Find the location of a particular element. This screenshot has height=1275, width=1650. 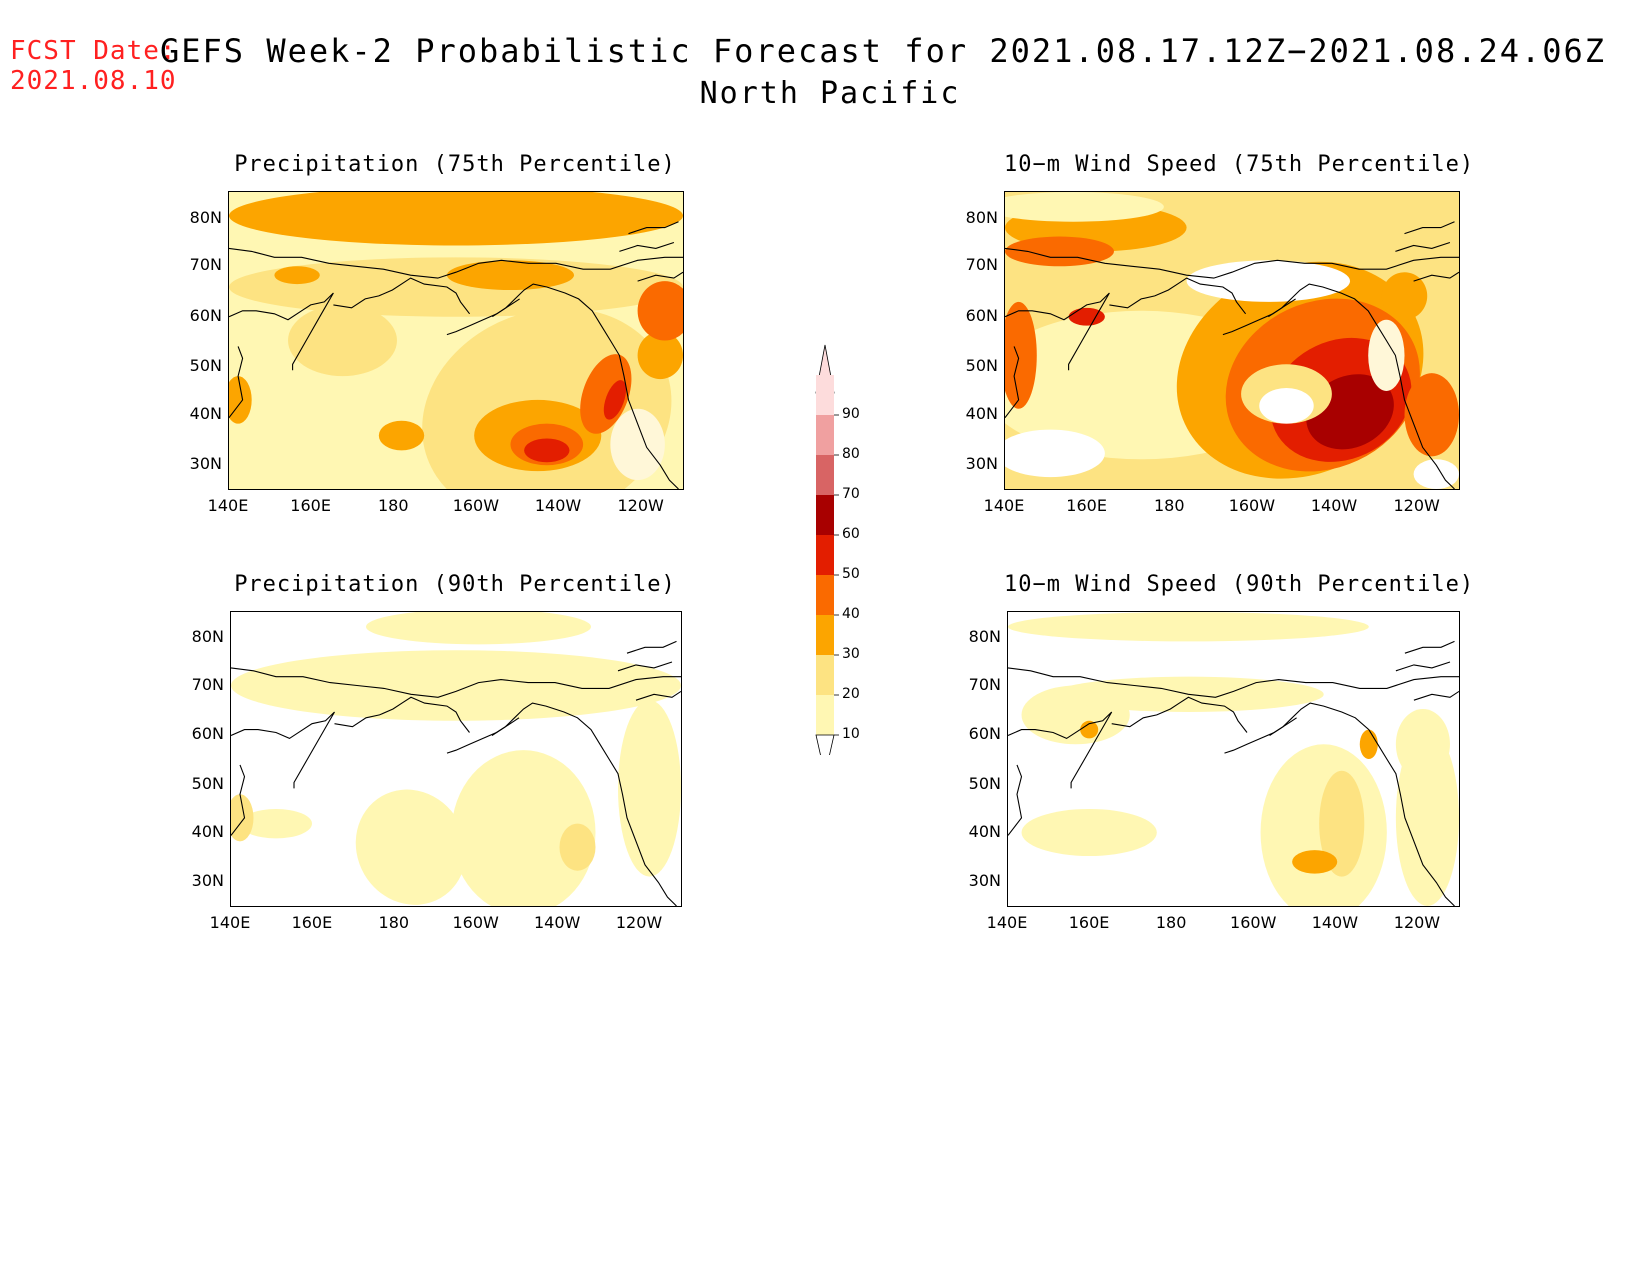

panel-title-wind75: 10−m Wind Speed (75th Percentile) is located at coordinates (1239, 164).